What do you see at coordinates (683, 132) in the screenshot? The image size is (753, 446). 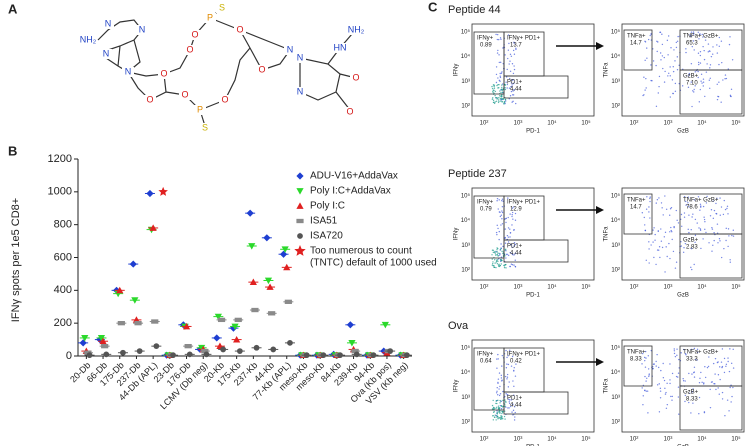 I see `x-axis-label: GzB` at bounding box center [683, 132].